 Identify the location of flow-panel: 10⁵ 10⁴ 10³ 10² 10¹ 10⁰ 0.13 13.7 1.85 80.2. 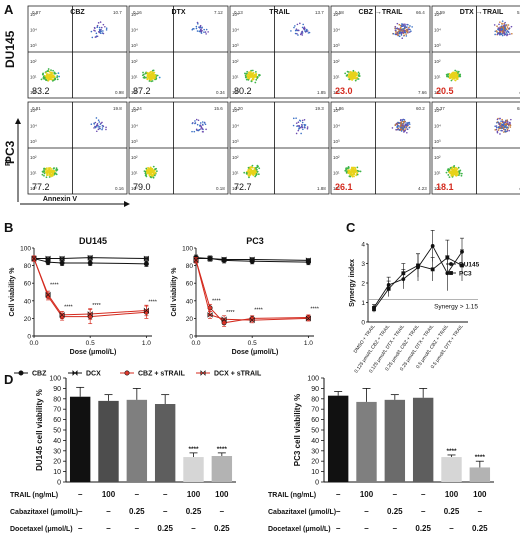
(279, 52).